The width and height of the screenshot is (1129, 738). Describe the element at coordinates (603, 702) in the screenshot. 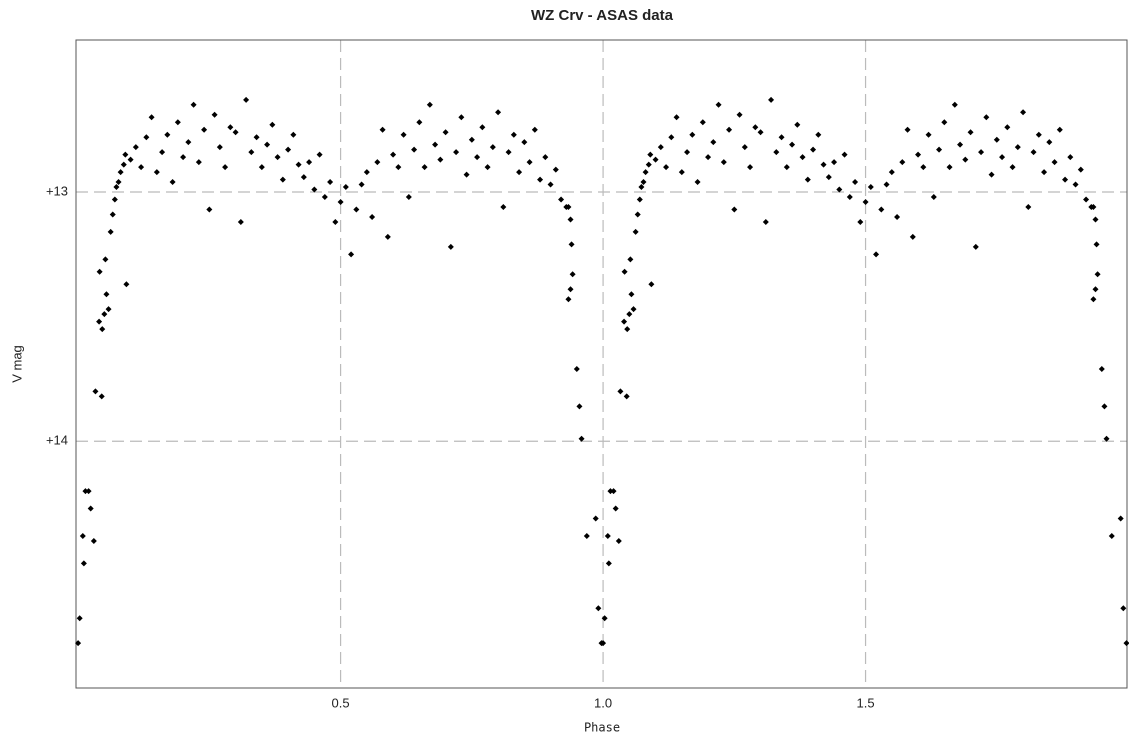

I see `x-tick-label: 1.0` at that location.